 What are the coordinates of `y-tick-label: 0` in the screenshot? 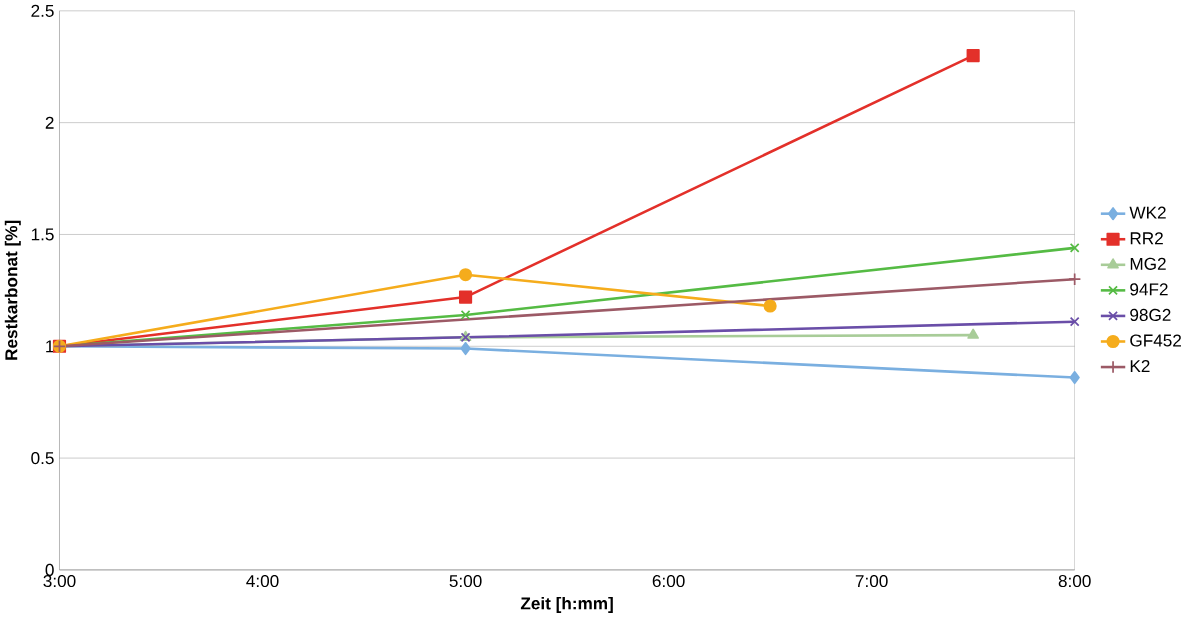 It's located at (49, 570).